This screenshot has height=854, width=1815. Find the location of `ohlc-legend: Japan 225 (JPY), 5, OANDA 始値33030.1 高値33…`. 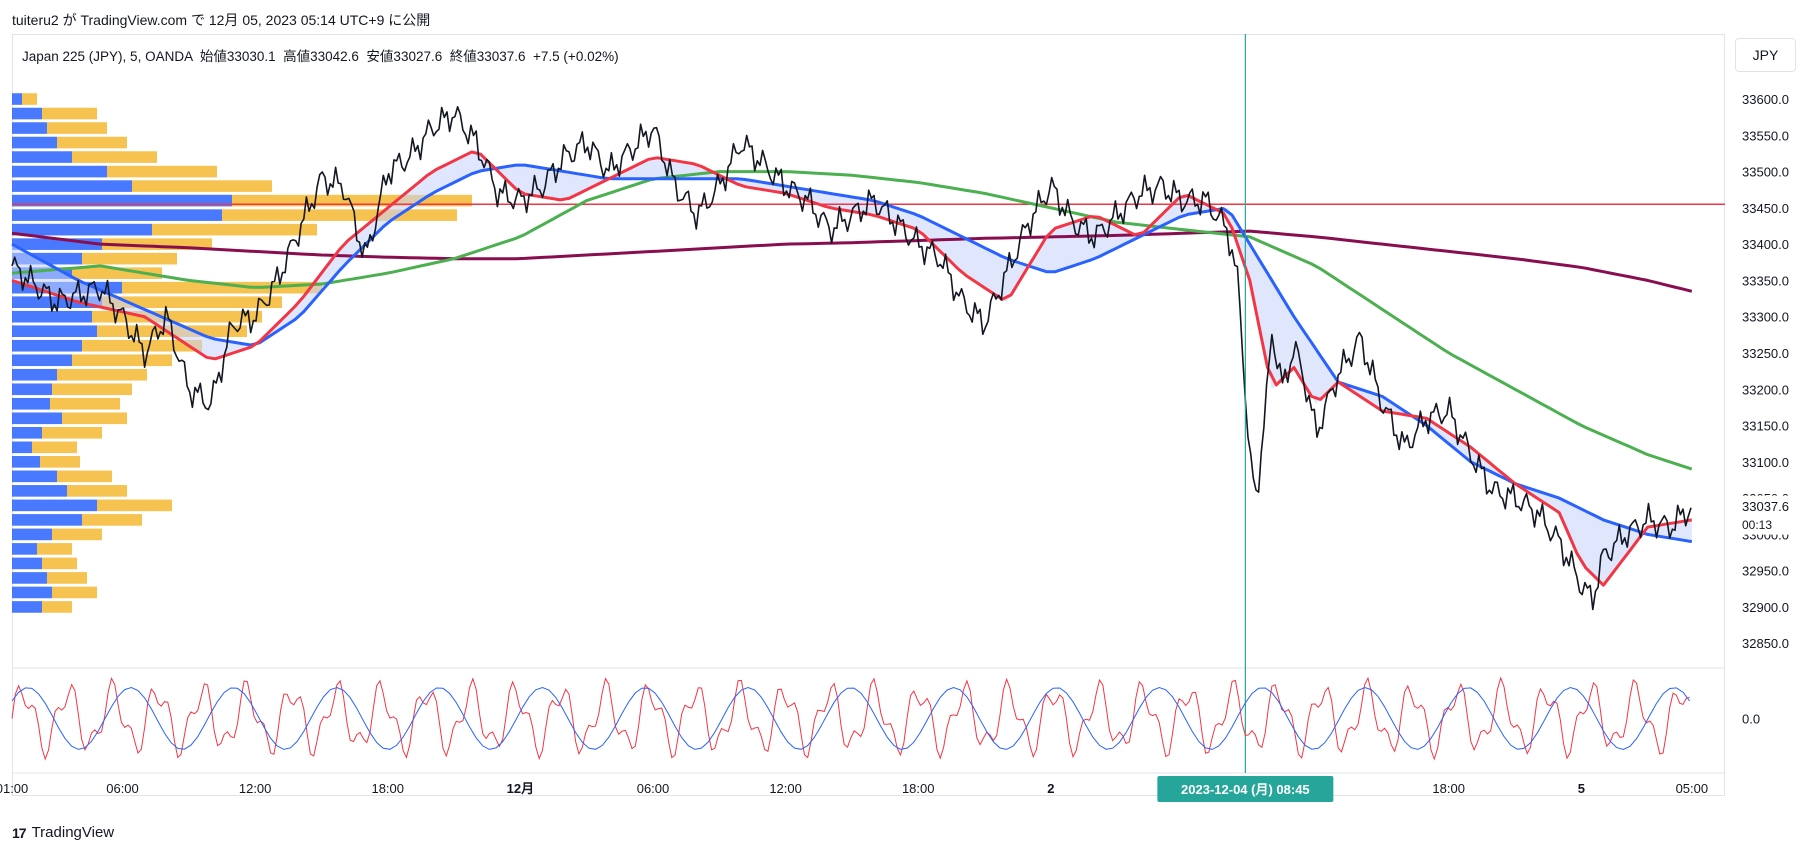

ohlc-legend: Japan 225 (JPY), 5, OANDA 始値33030.1 高値33… is located at coordinates (320, 56).